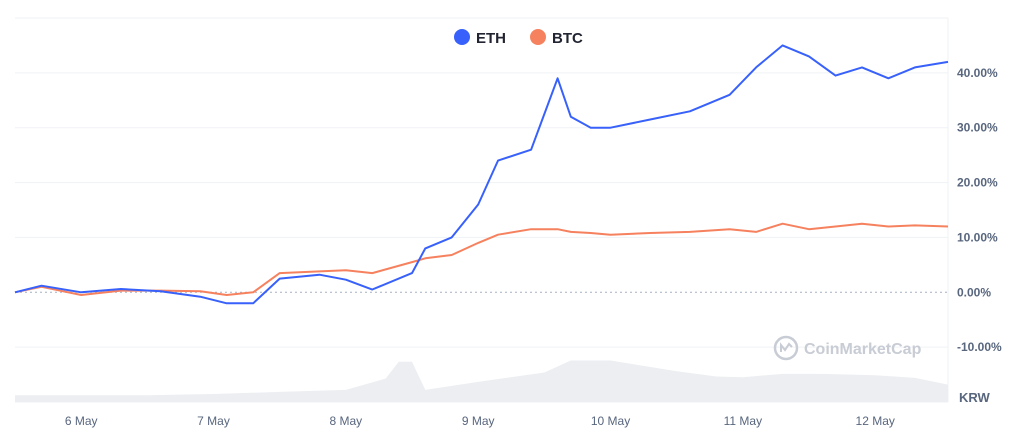 This screenshot has height=446, width=1024. What do you see at coordinates (567, 38) in the screenshot?
I see `legend-label: BTC` at bounding box center [567, 38].